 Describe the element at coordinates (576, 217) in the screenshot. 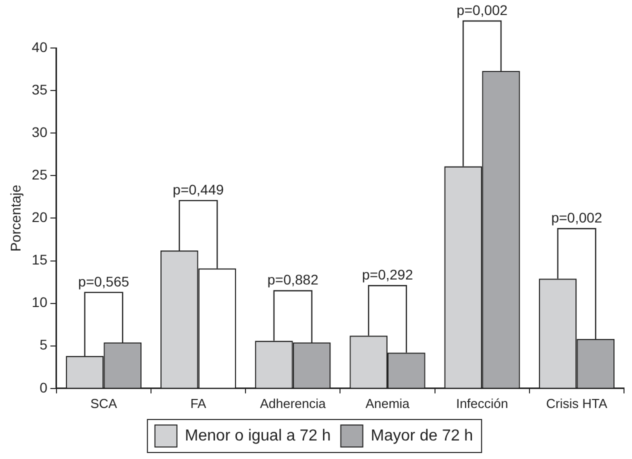

I see `annotation: p=0,002` at that location.